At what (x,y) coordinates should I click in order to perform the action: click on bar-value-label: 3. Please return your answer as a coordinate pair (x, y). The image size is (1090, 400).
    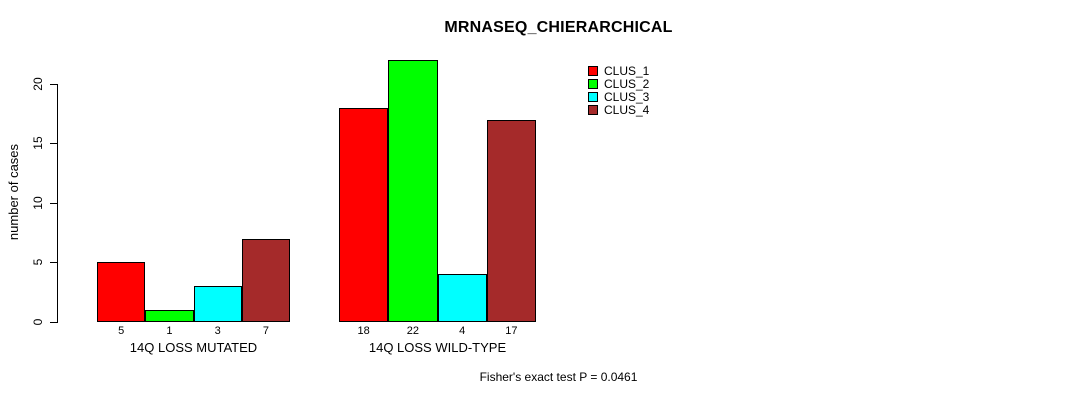
    Looking at the image, I should click on (217, 331).